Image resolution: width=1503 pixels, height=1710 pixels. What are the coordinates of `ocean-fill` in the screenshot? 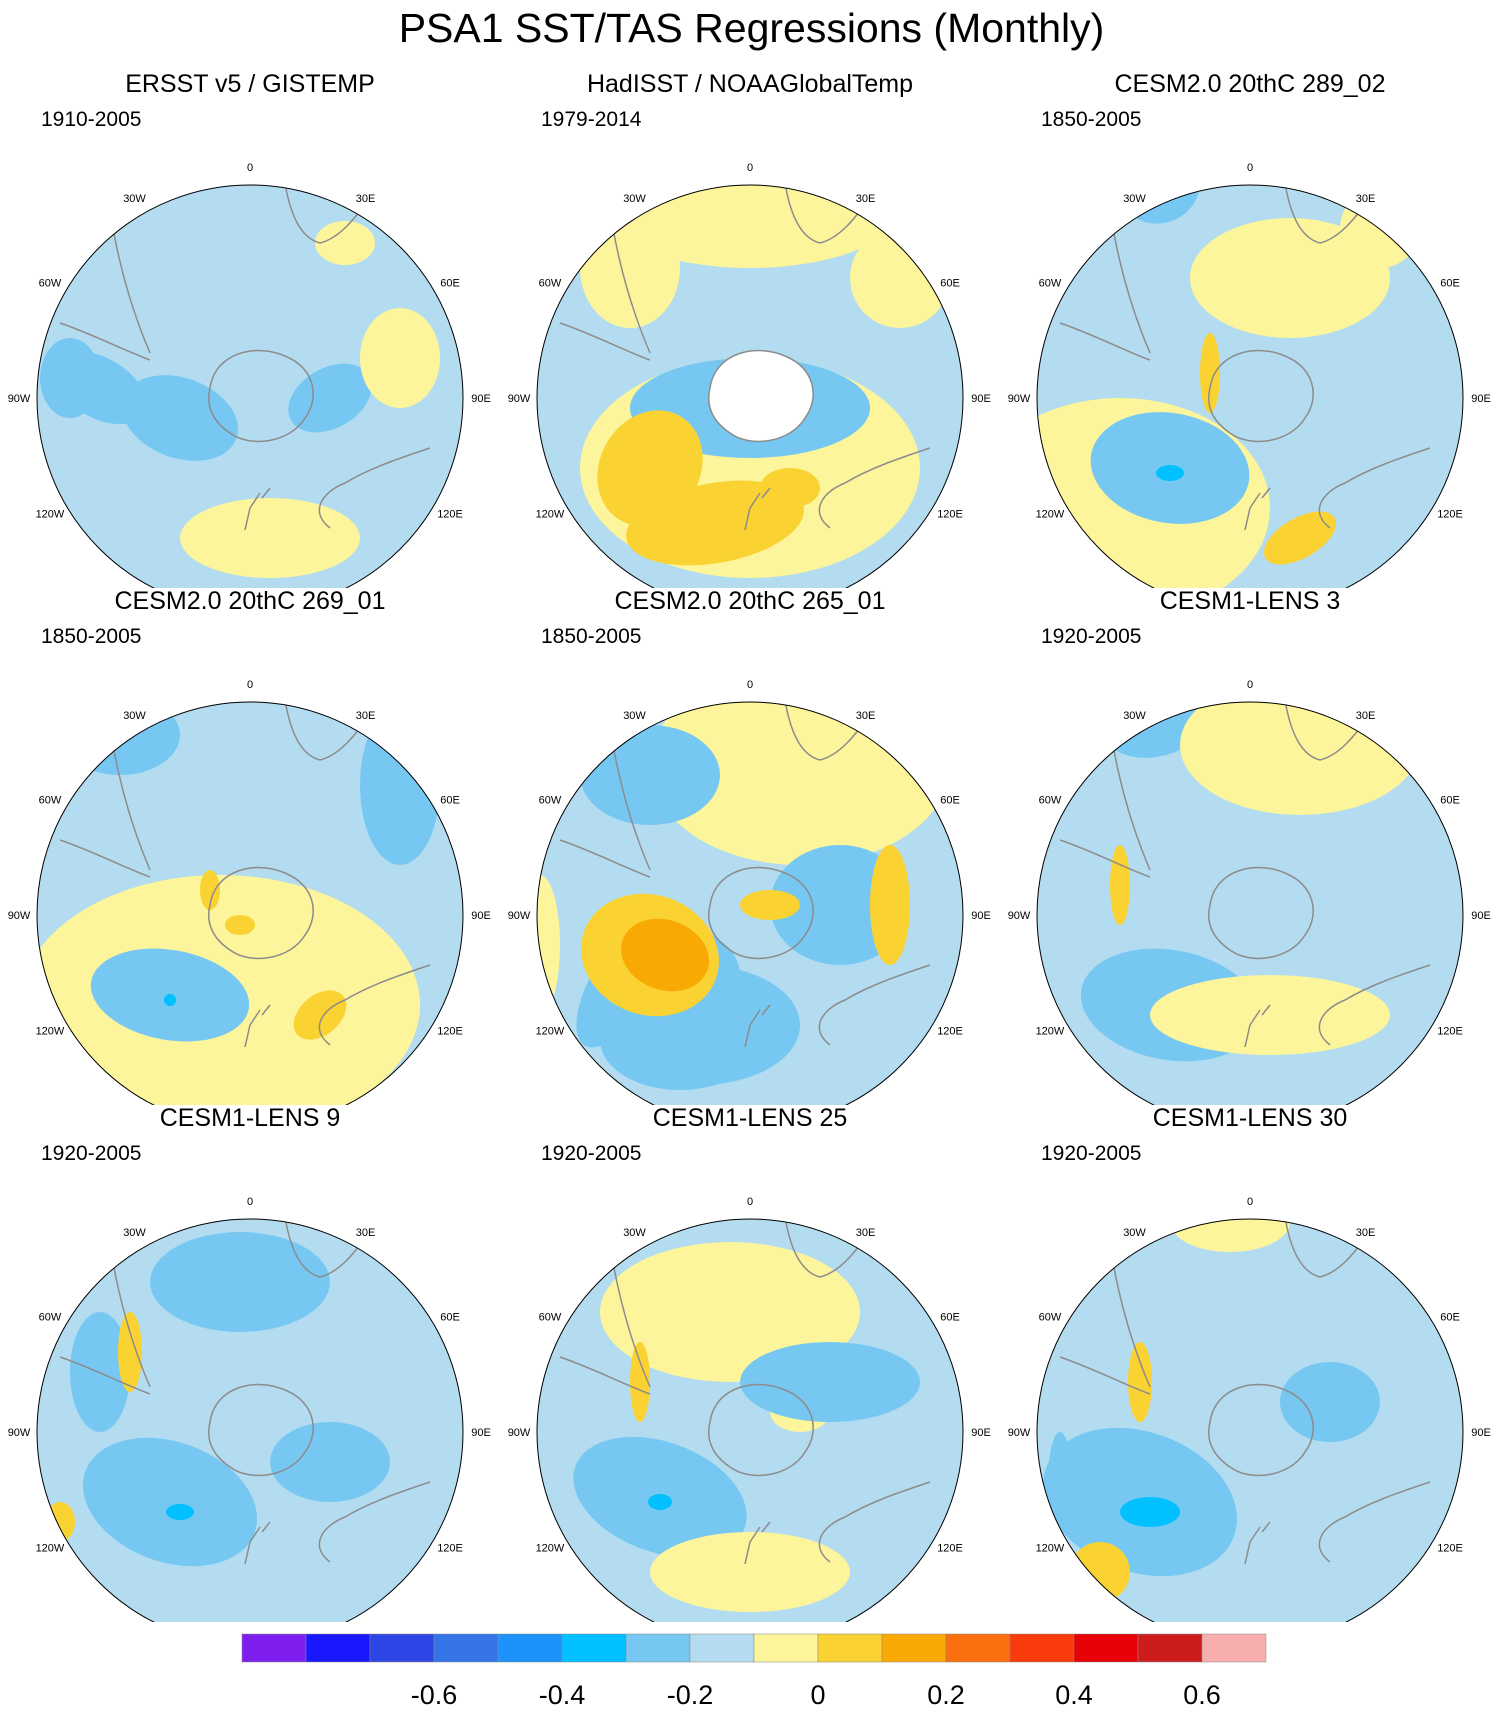 It's located at (250, 386).